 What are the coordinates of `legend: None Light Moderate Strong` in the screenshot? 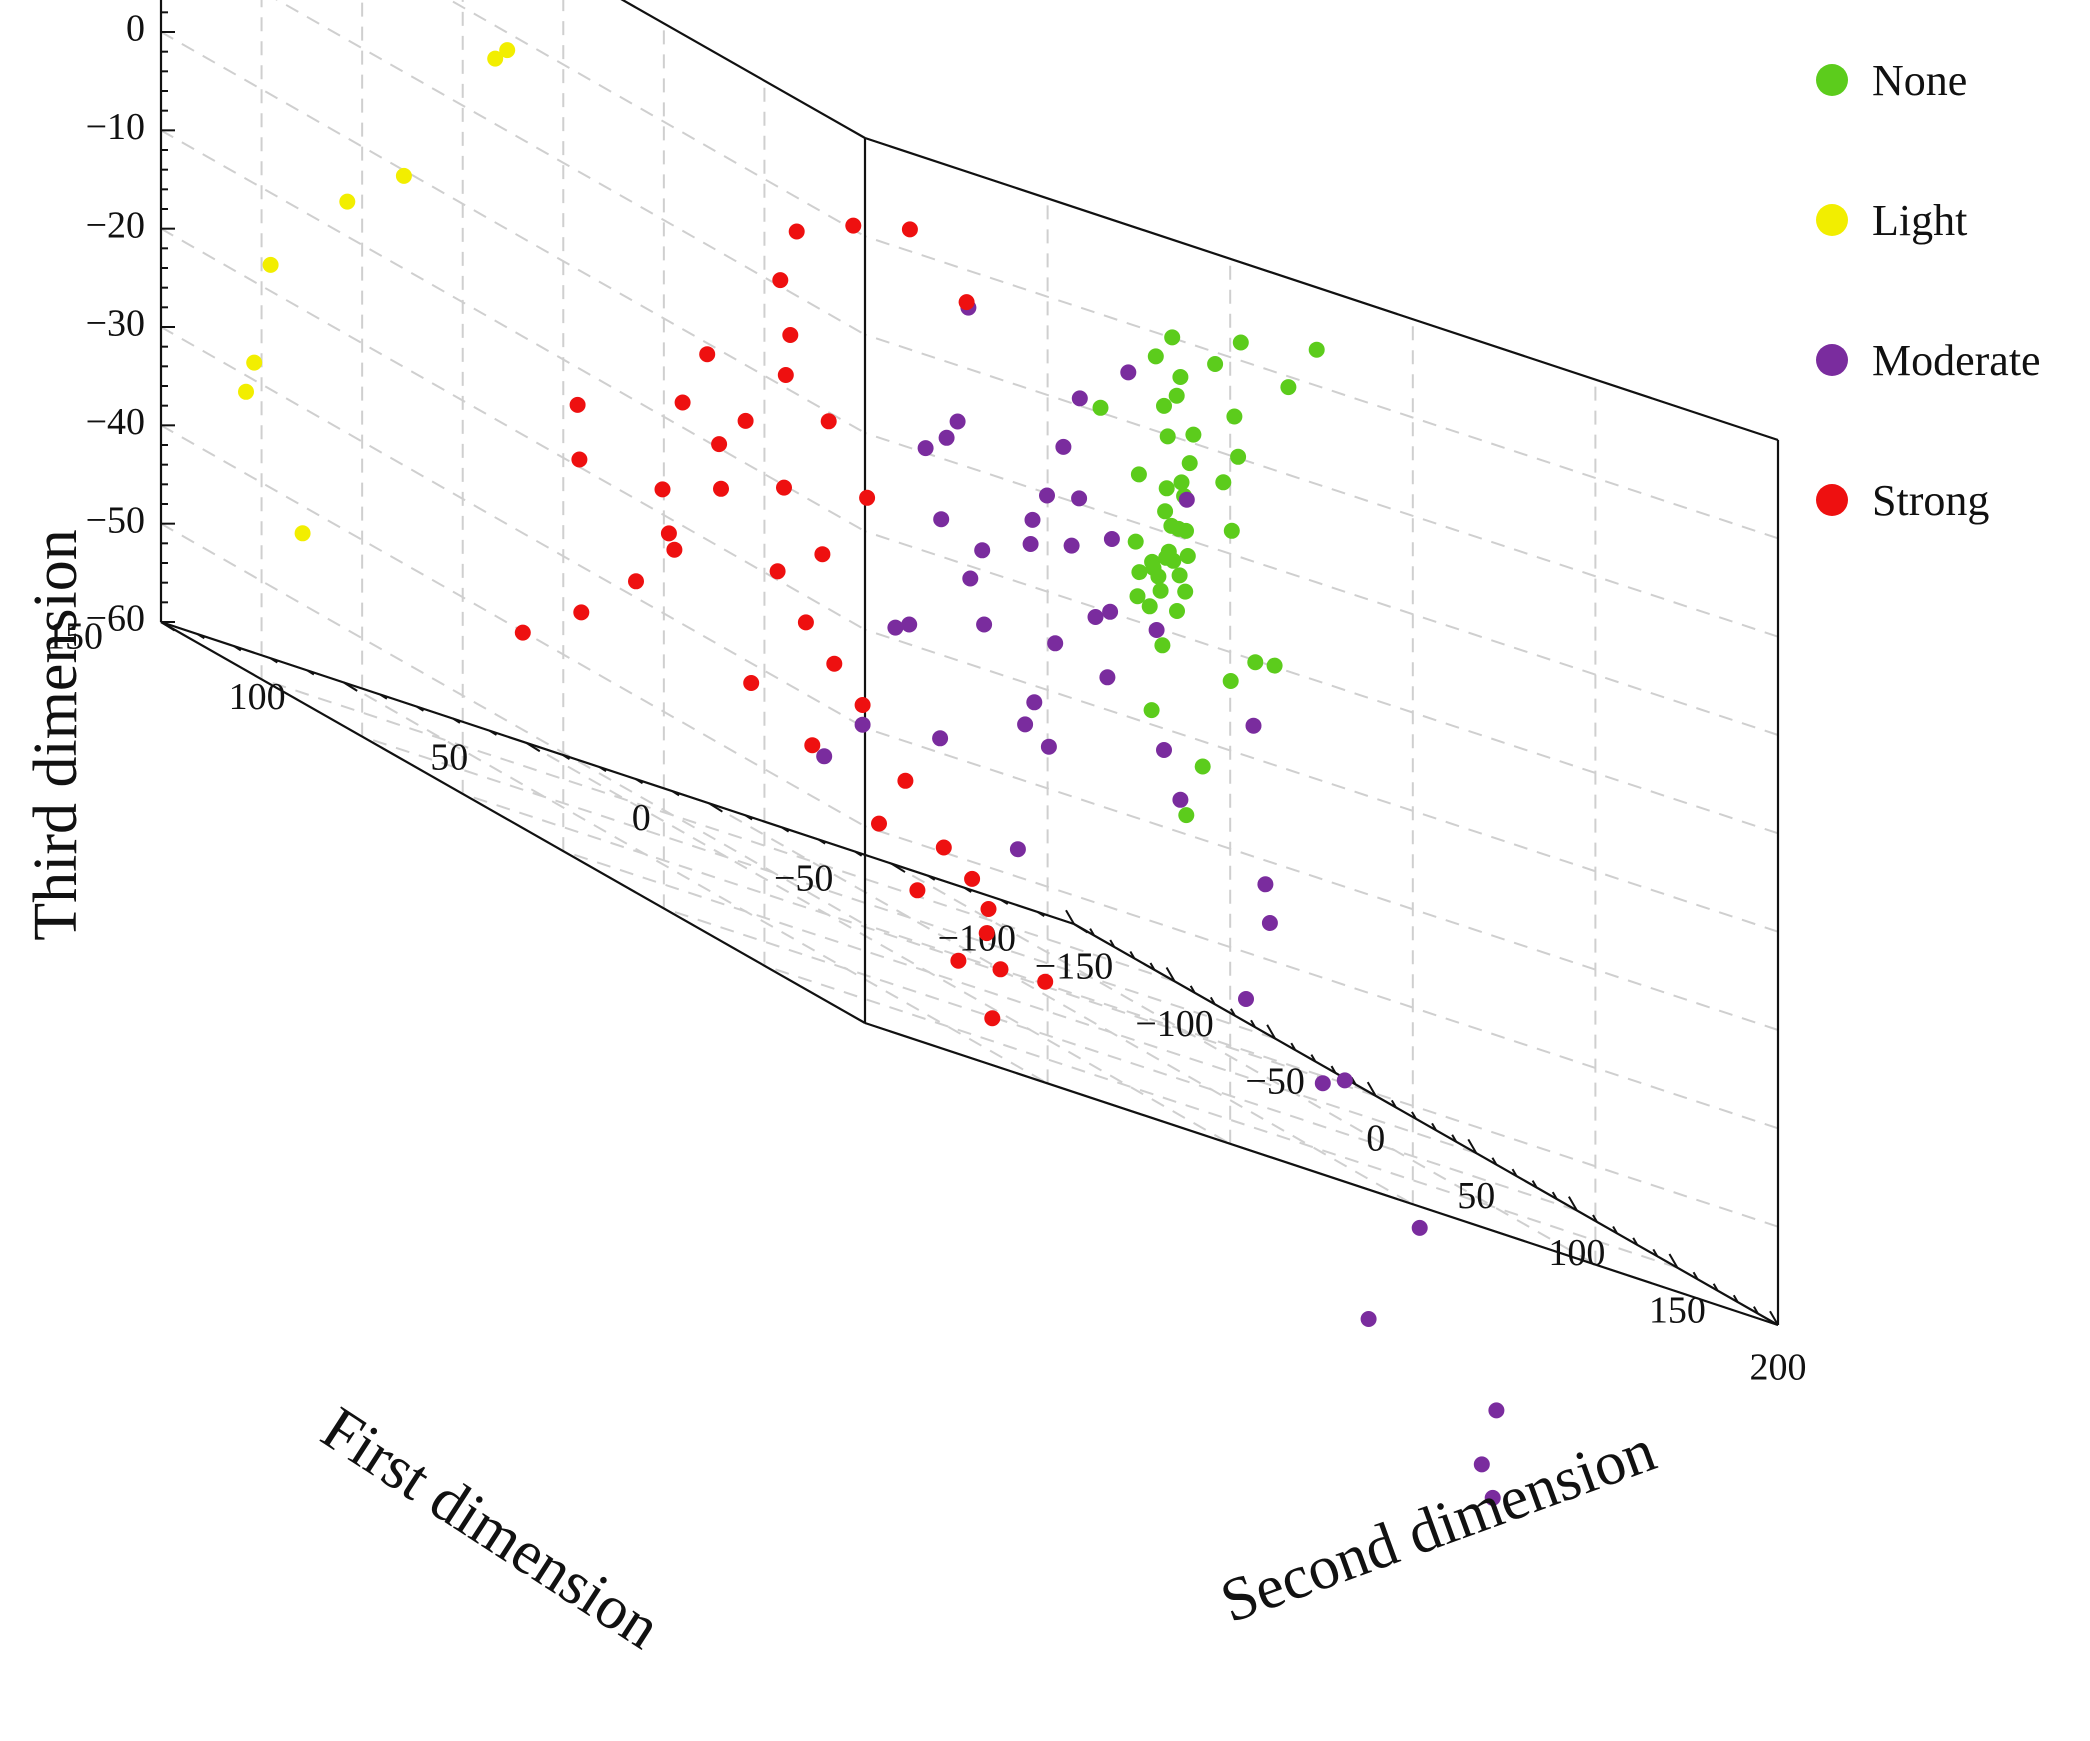 It's located at (1928, 290).